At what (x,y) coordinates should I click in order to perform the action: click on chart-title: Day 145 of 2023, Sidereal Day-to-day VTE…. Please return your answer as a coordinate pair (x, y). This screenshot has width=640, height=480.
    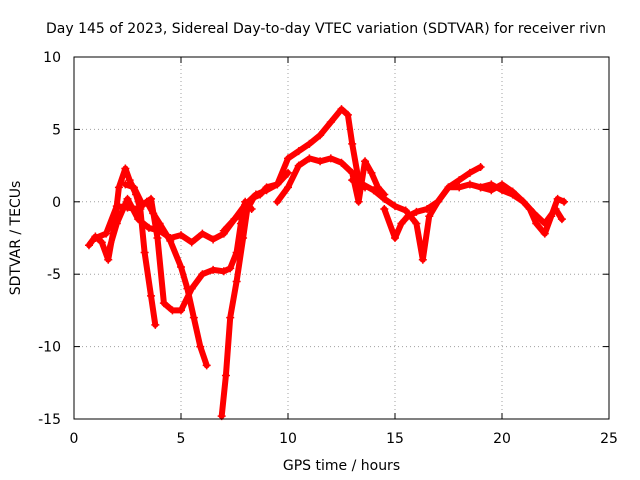
    Looking at the image, I should click on (326, 29).